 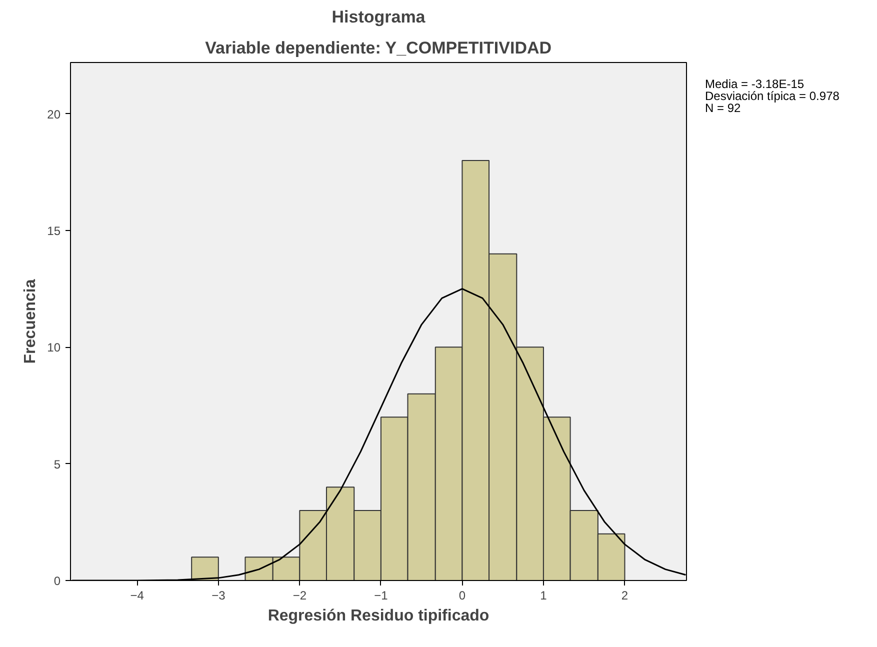 What do you see at coordinates (381, 595) in the screenshot?
I see `x-tick-label: −1` at bounding box center [381, 595].